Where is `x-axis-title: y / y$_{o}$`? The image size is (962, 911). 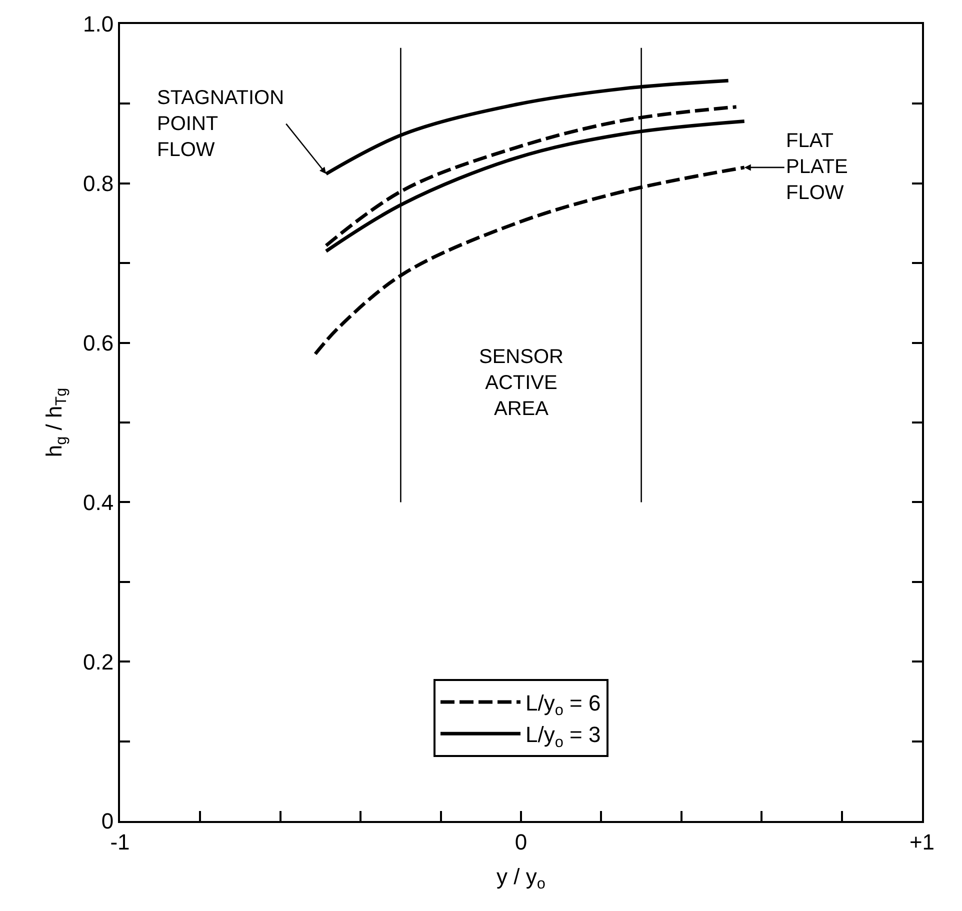
x-axis-title: y / y$_{o}$ is located at coordinates (521, 878).